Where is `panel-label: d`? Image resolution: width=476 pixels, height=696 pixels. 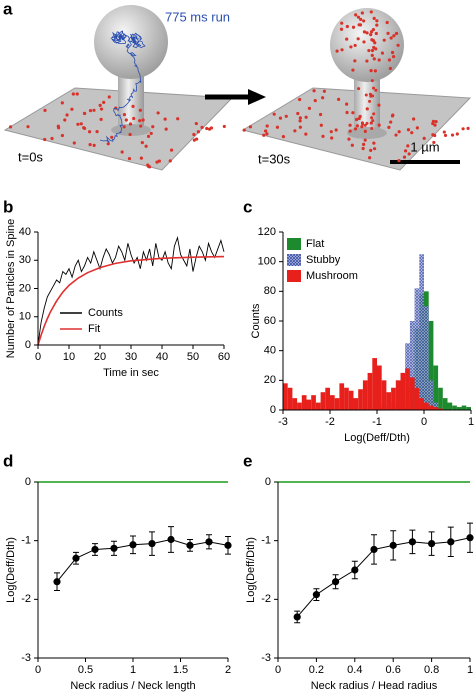
panel-label: d is located at coordinates (8, 460).